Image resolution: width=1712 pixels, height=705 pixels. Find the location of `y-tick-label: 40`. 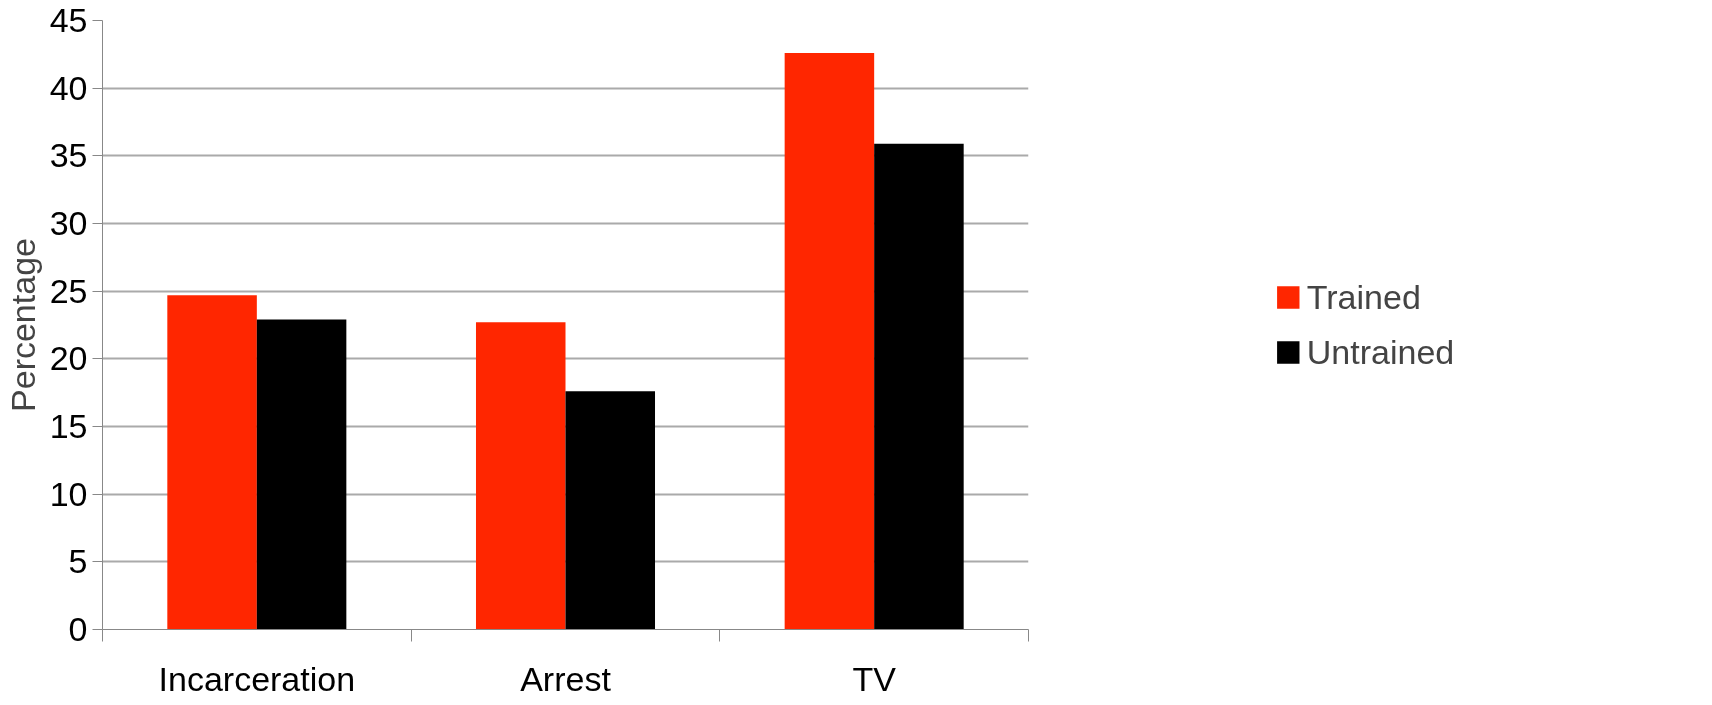

y-tick-label: 40 is located at coordinates (68, 87).